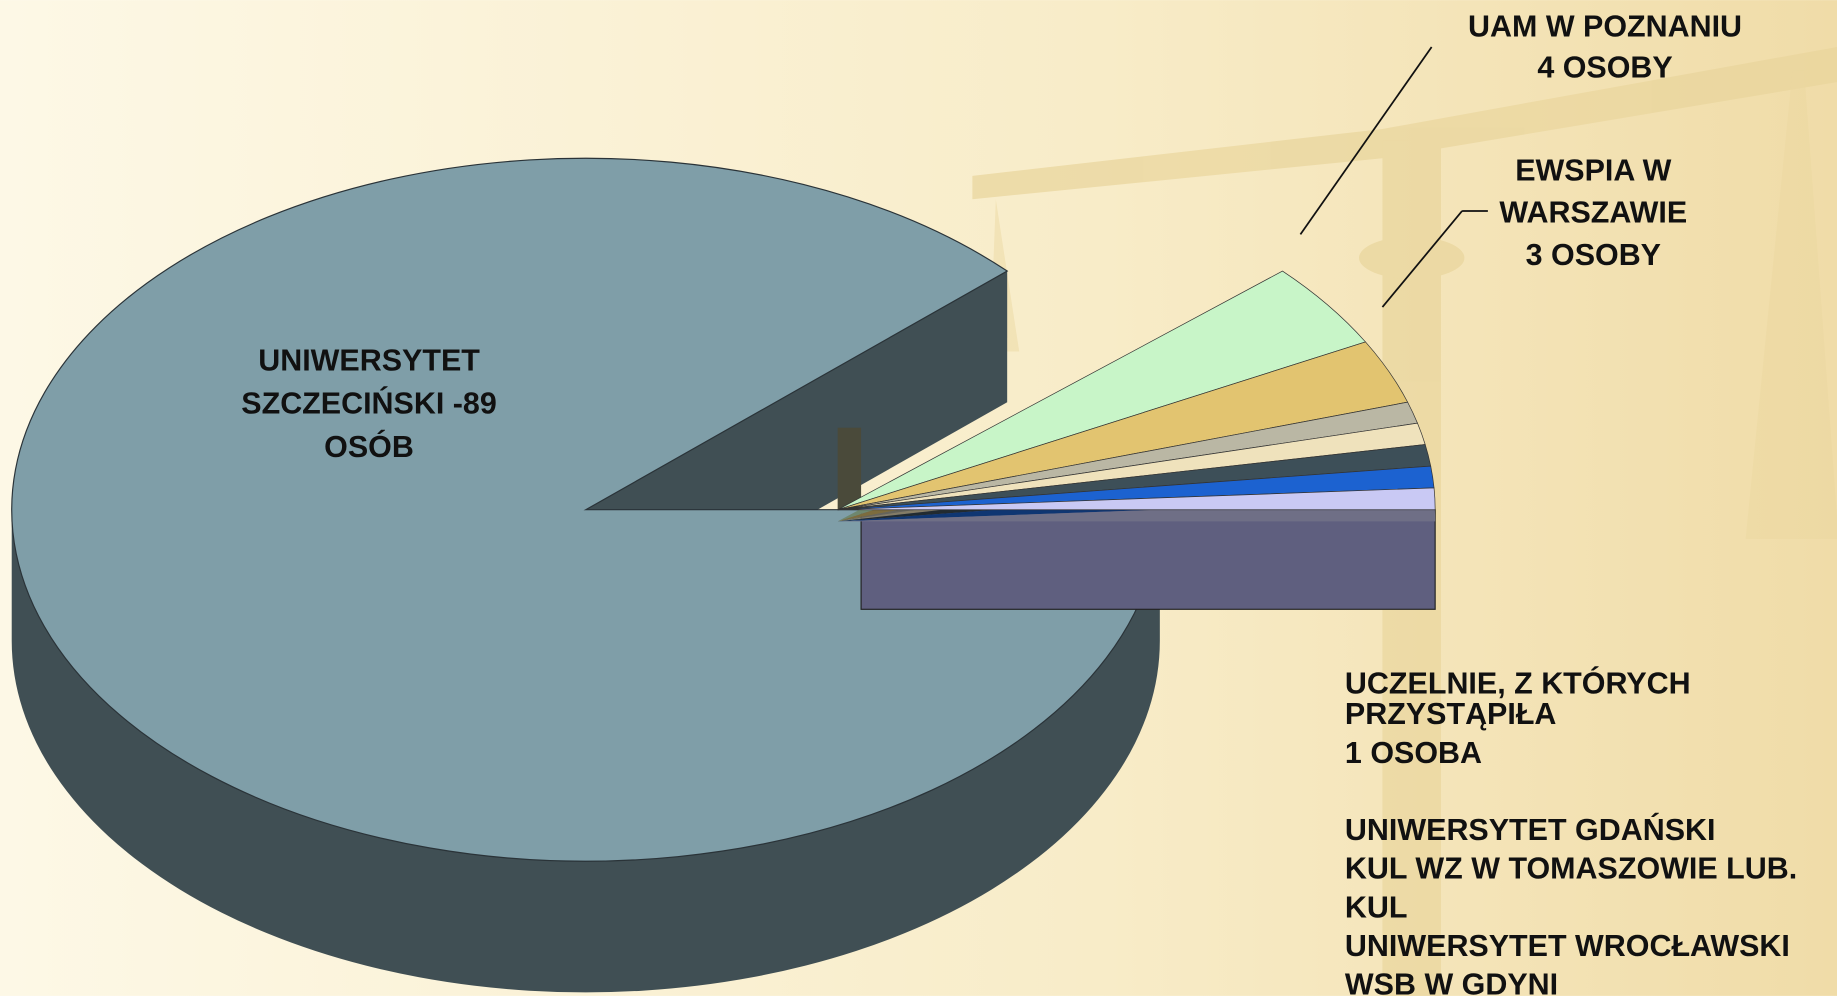 Image resolution: width=1837 pixels, height=1001 pixels. What do you see at coordinates (849, 468) in the screenshot?
I see `group-edge` at bounding box center [849, 468].